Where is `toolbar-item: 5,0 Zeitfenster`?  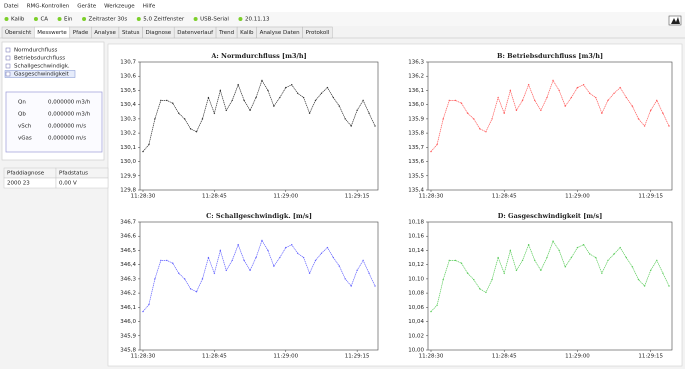
toolbar-item: 5,0 Zeitfenster is located at coordinates (164, 20).